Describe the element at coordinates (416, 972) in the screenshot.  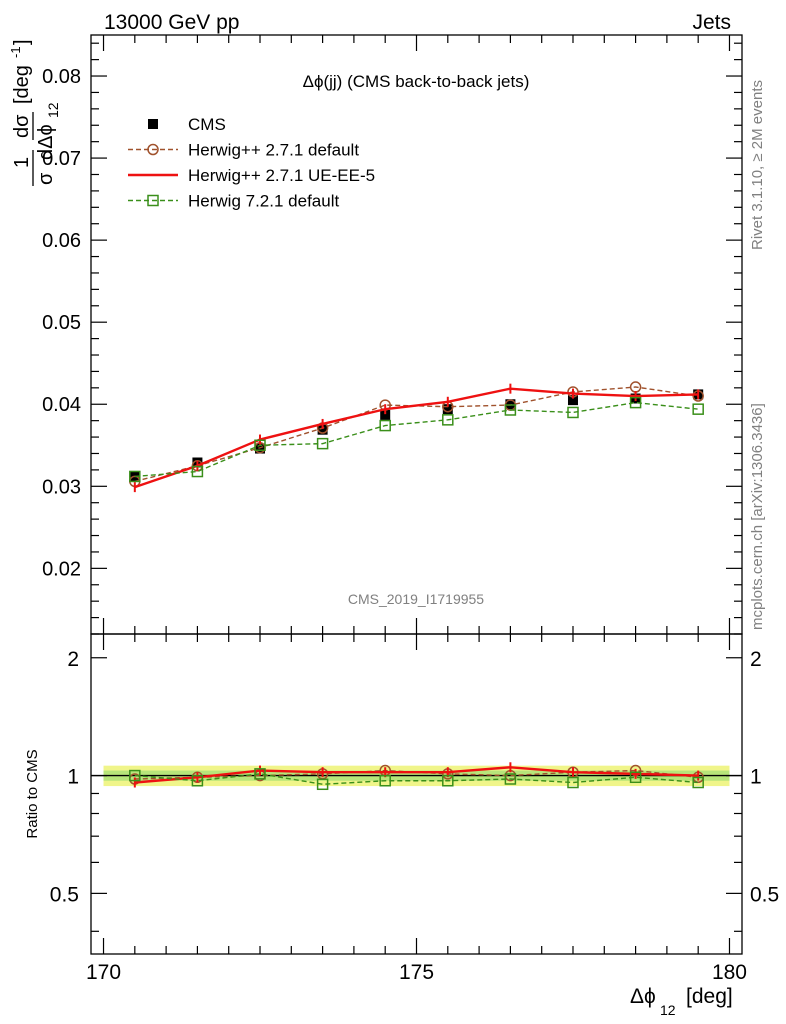
I see `x-tick-label: 175` at that location.